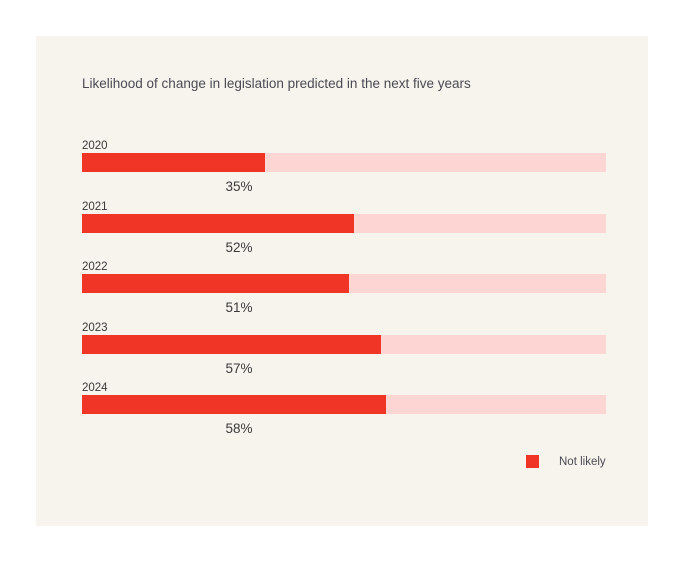  I want to click on legend: Not likely, so click(566, 461).